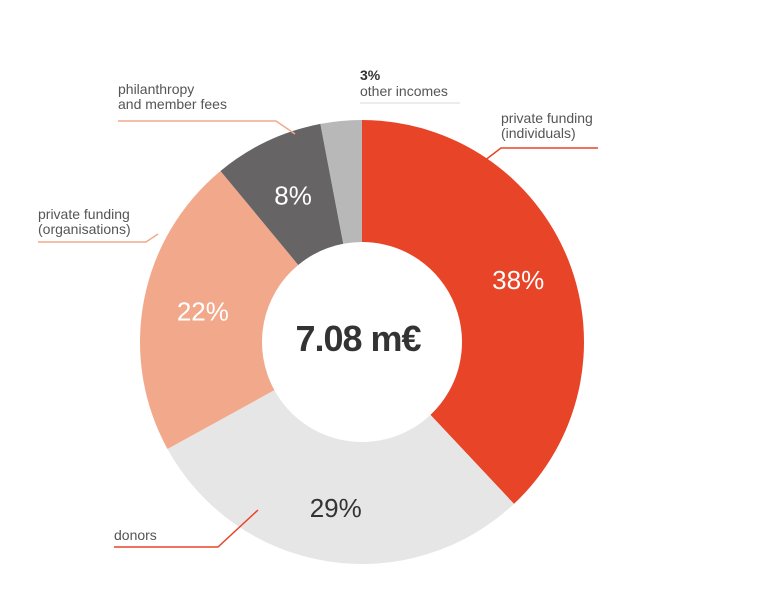 This screenshot has width=766, height=589. Describe the element at coordinates (84, 229) in the screenshot. I see `slice-category-label: (organisations)` at that location.